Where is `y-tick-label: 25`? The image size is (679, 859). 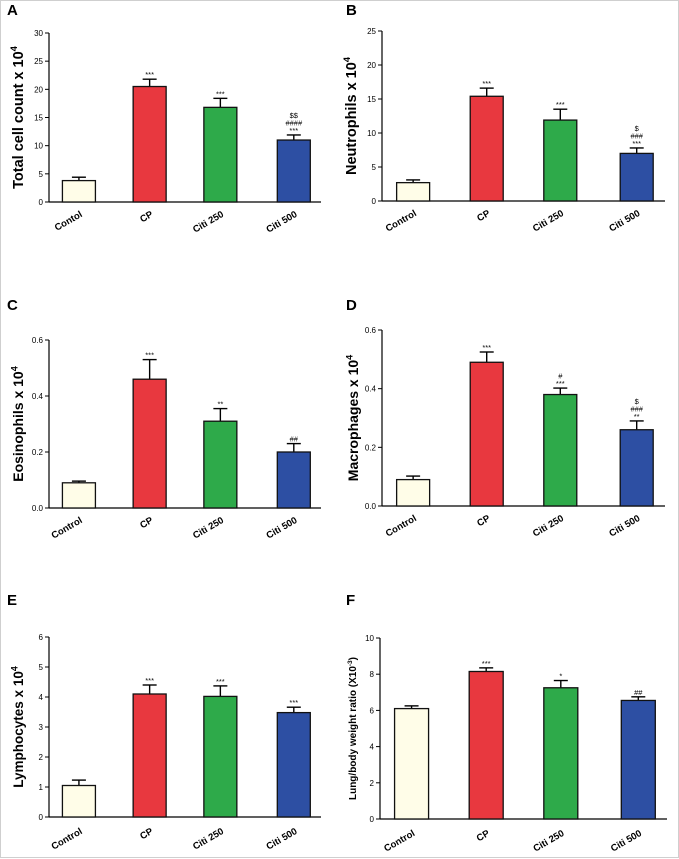 y-tick-label: 25 is located at coordinates (371, 31).